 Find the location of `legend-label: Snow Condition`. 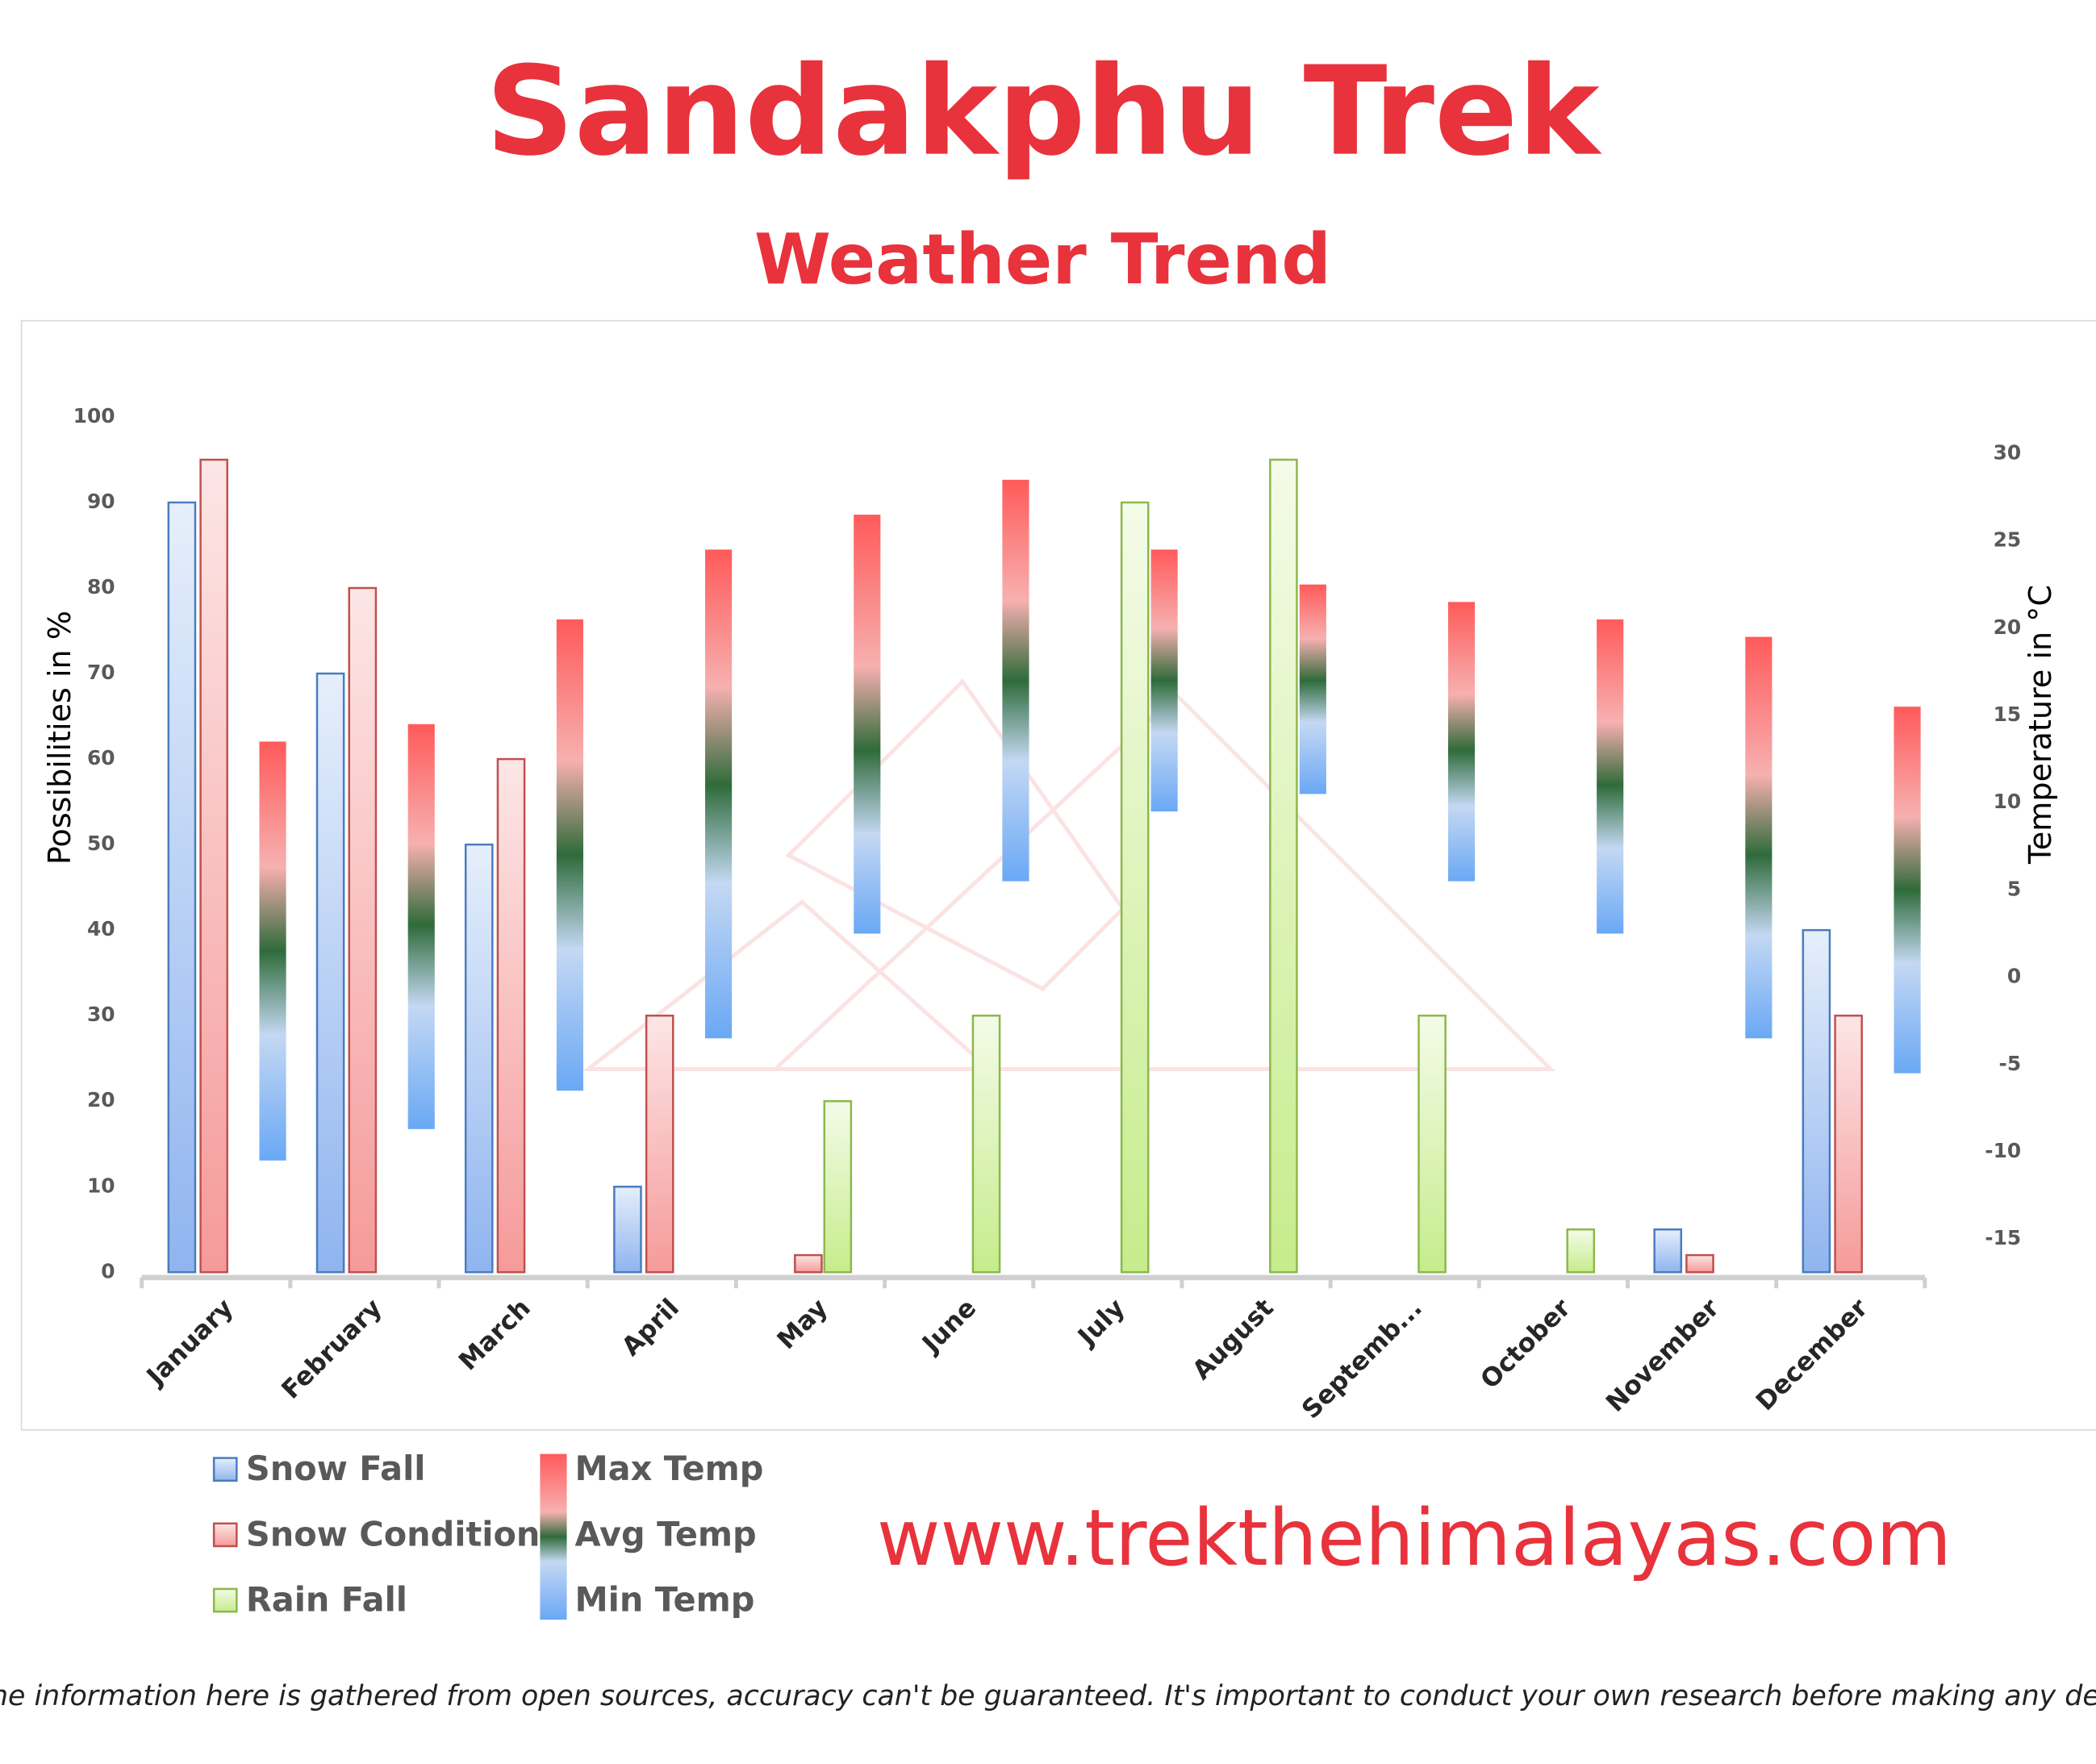

legend-label: Snow Condition is located at coordinates (393, 1534).